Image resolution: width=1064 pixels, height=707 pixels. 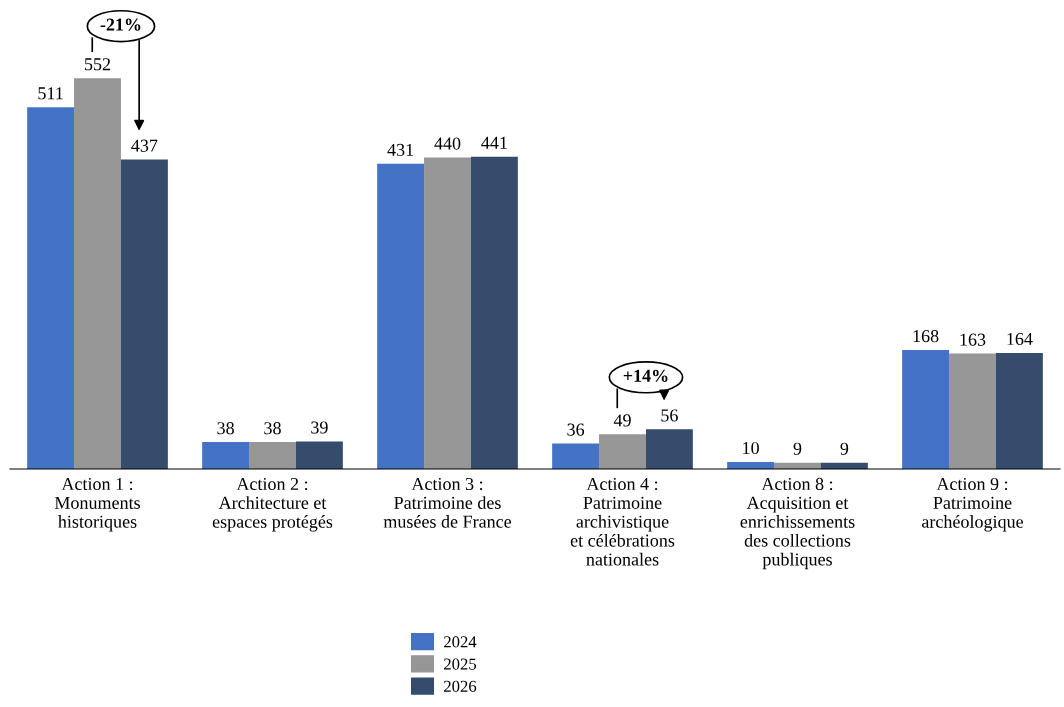 I want to click on data-label: 437, so click(x=144, y=145).